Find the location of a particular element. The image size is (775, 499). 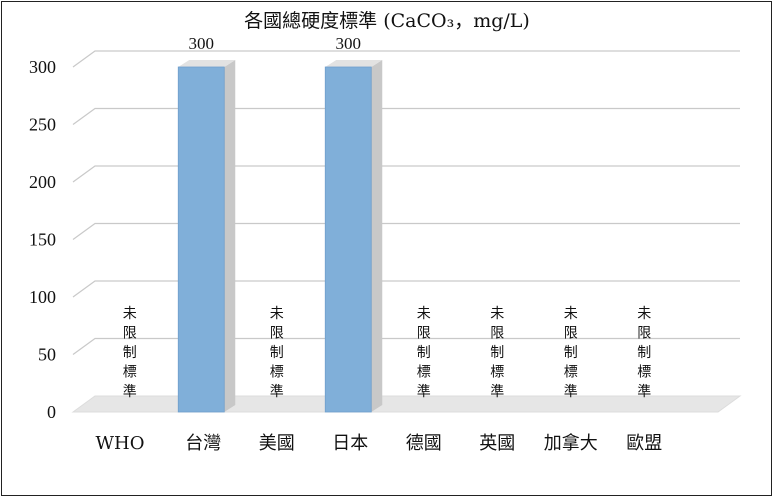

y-tick-label: 100 is located at coordinates (42, 297).